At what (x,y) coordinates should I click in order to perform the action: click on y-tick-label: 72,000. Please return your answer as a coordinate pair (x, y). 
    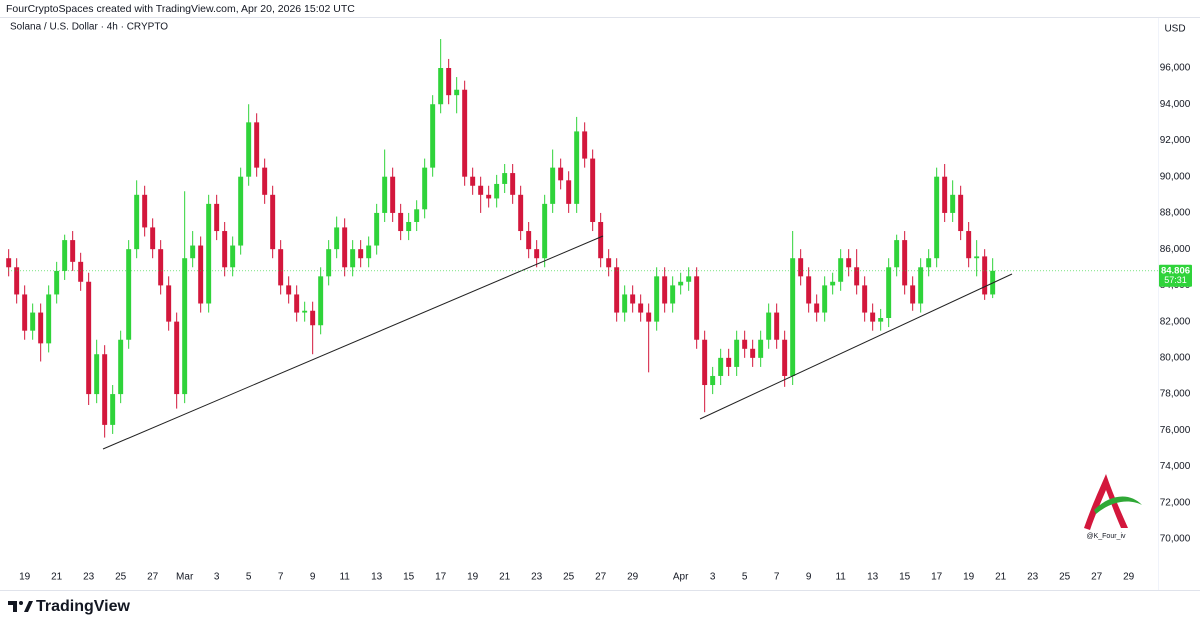
    Looking at the image, I should click on (1175, 502).